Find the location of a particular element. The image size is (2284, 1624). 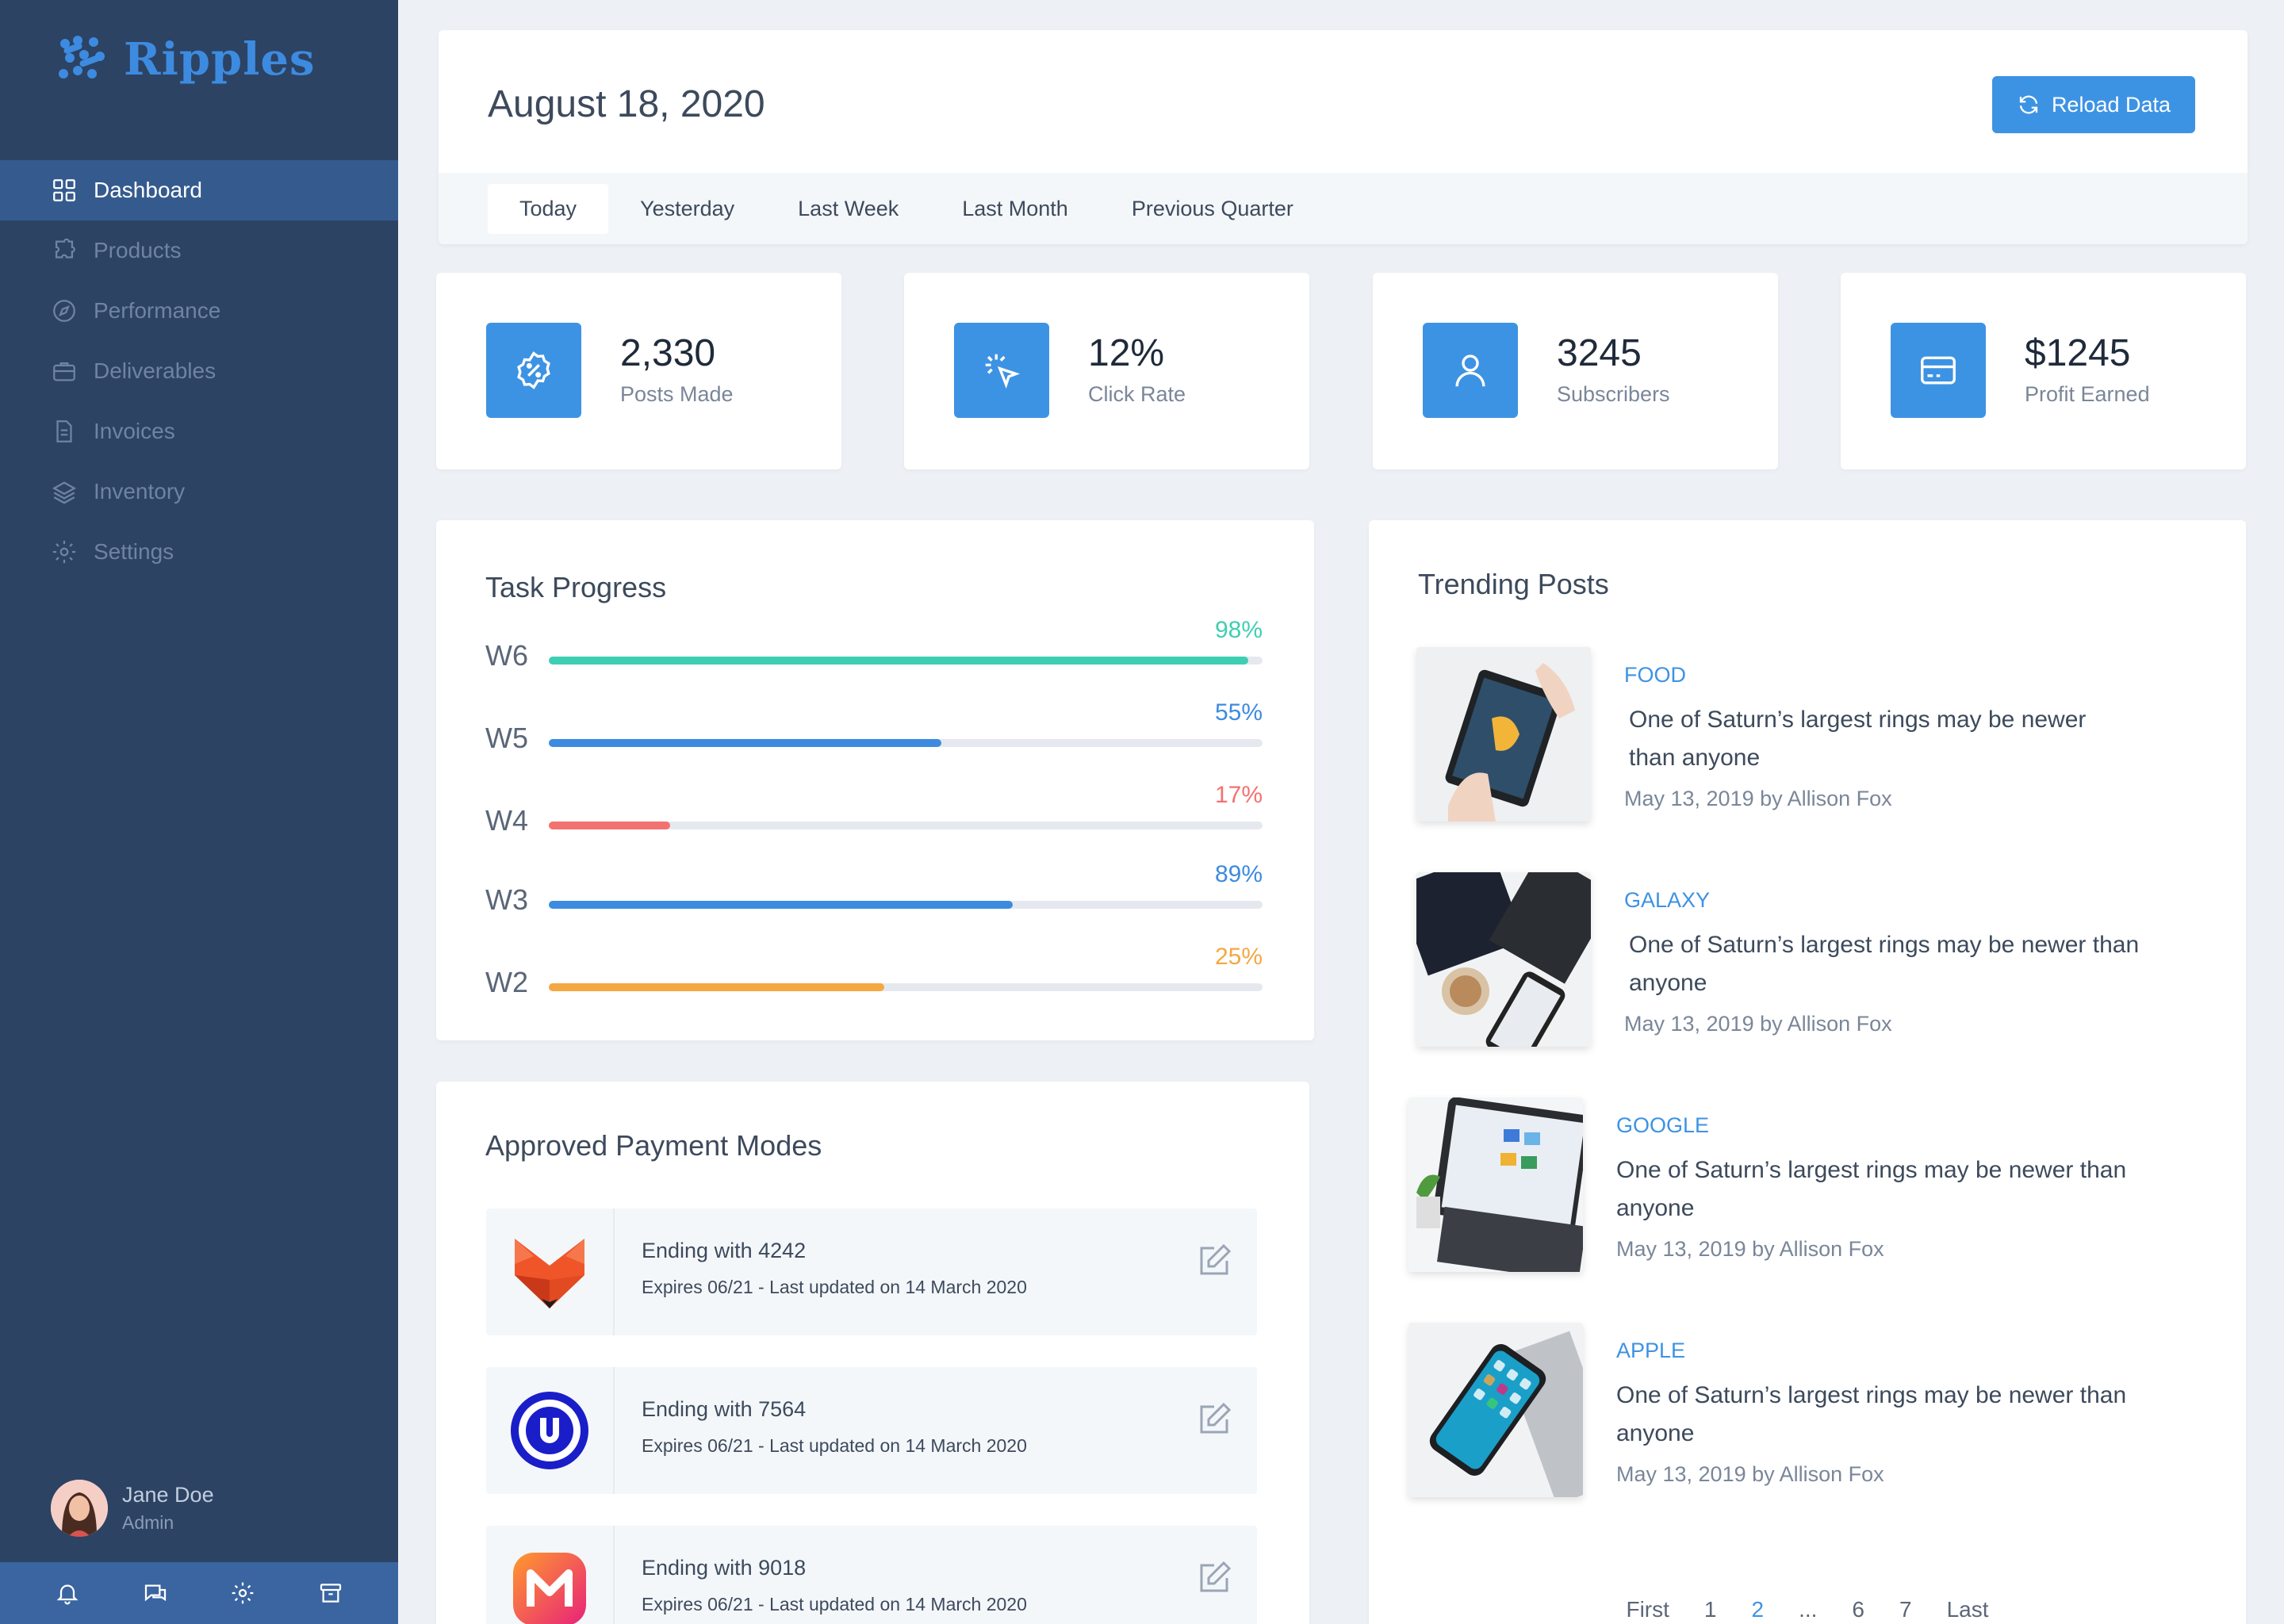

credit-card-icon is located at coordinates (1938, 370).